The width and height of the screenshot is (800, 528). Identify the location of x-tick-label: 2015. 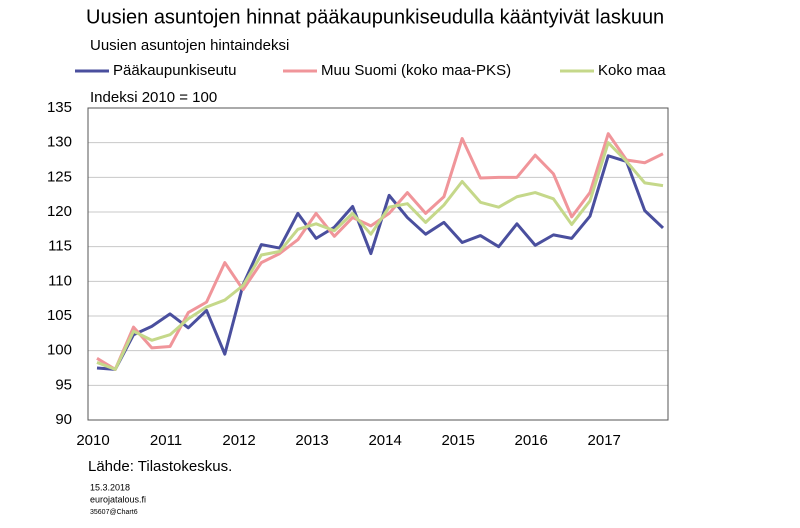
(457, 440).